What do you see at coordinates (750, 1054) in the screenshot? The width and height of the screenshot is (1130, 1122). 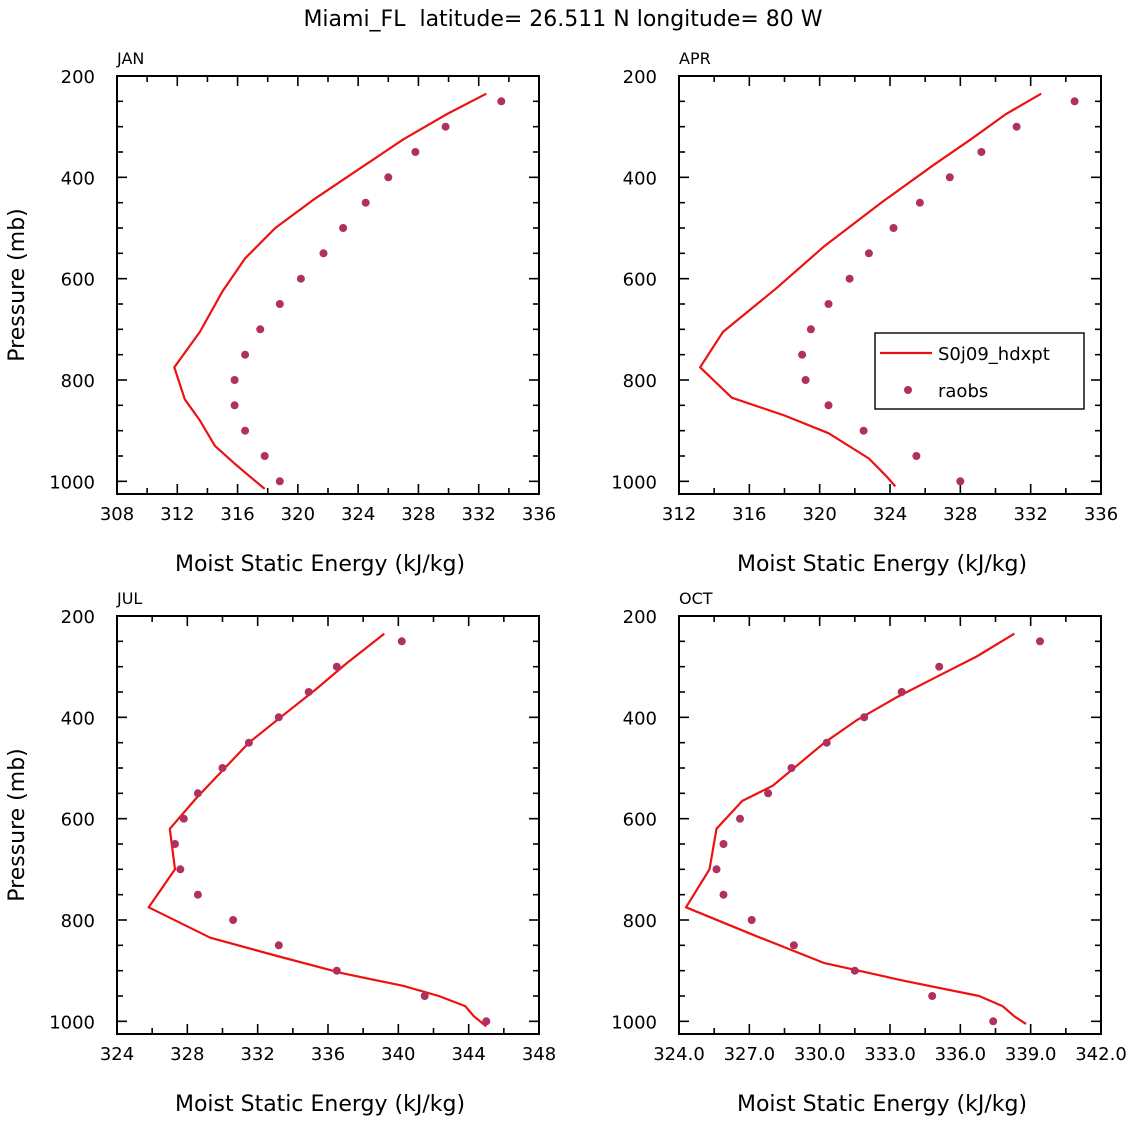 I see `x-tick-label: 327.0` at bounding box center [750, 1054].